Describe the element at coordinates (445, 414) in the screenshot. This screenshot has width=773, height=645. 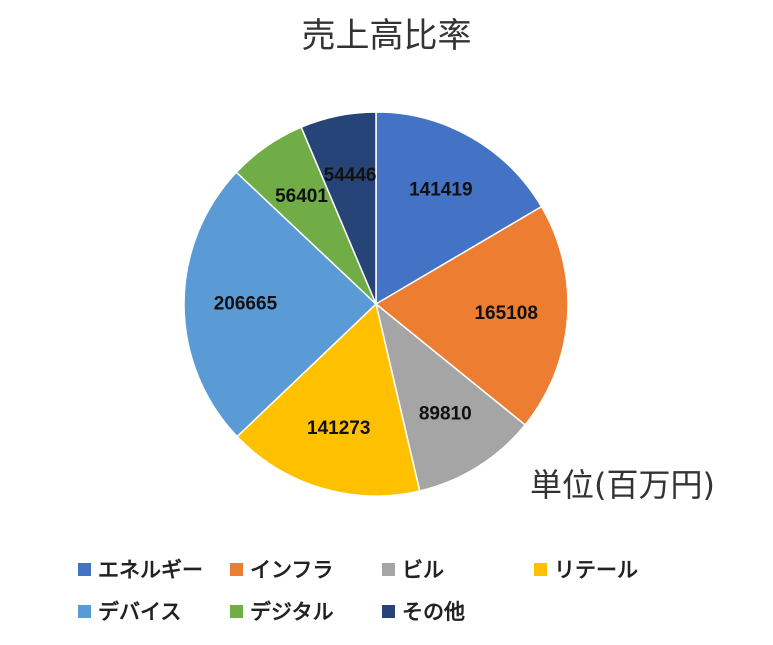
I see `data-label: 89810` at that location.